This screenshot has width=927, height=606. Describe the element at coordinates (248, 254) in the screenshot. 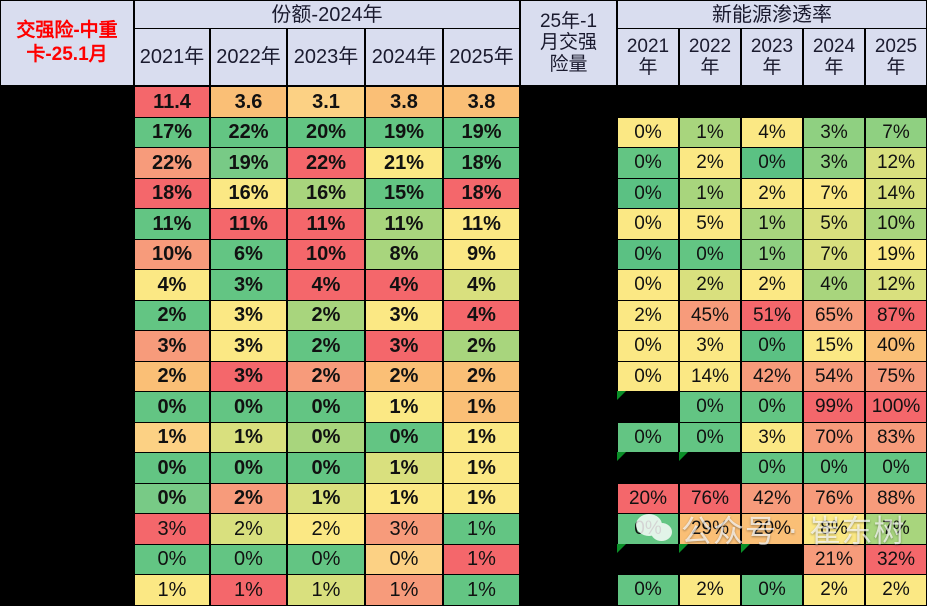

I see `share_table-cell-r5-c1: 6%` at that location.